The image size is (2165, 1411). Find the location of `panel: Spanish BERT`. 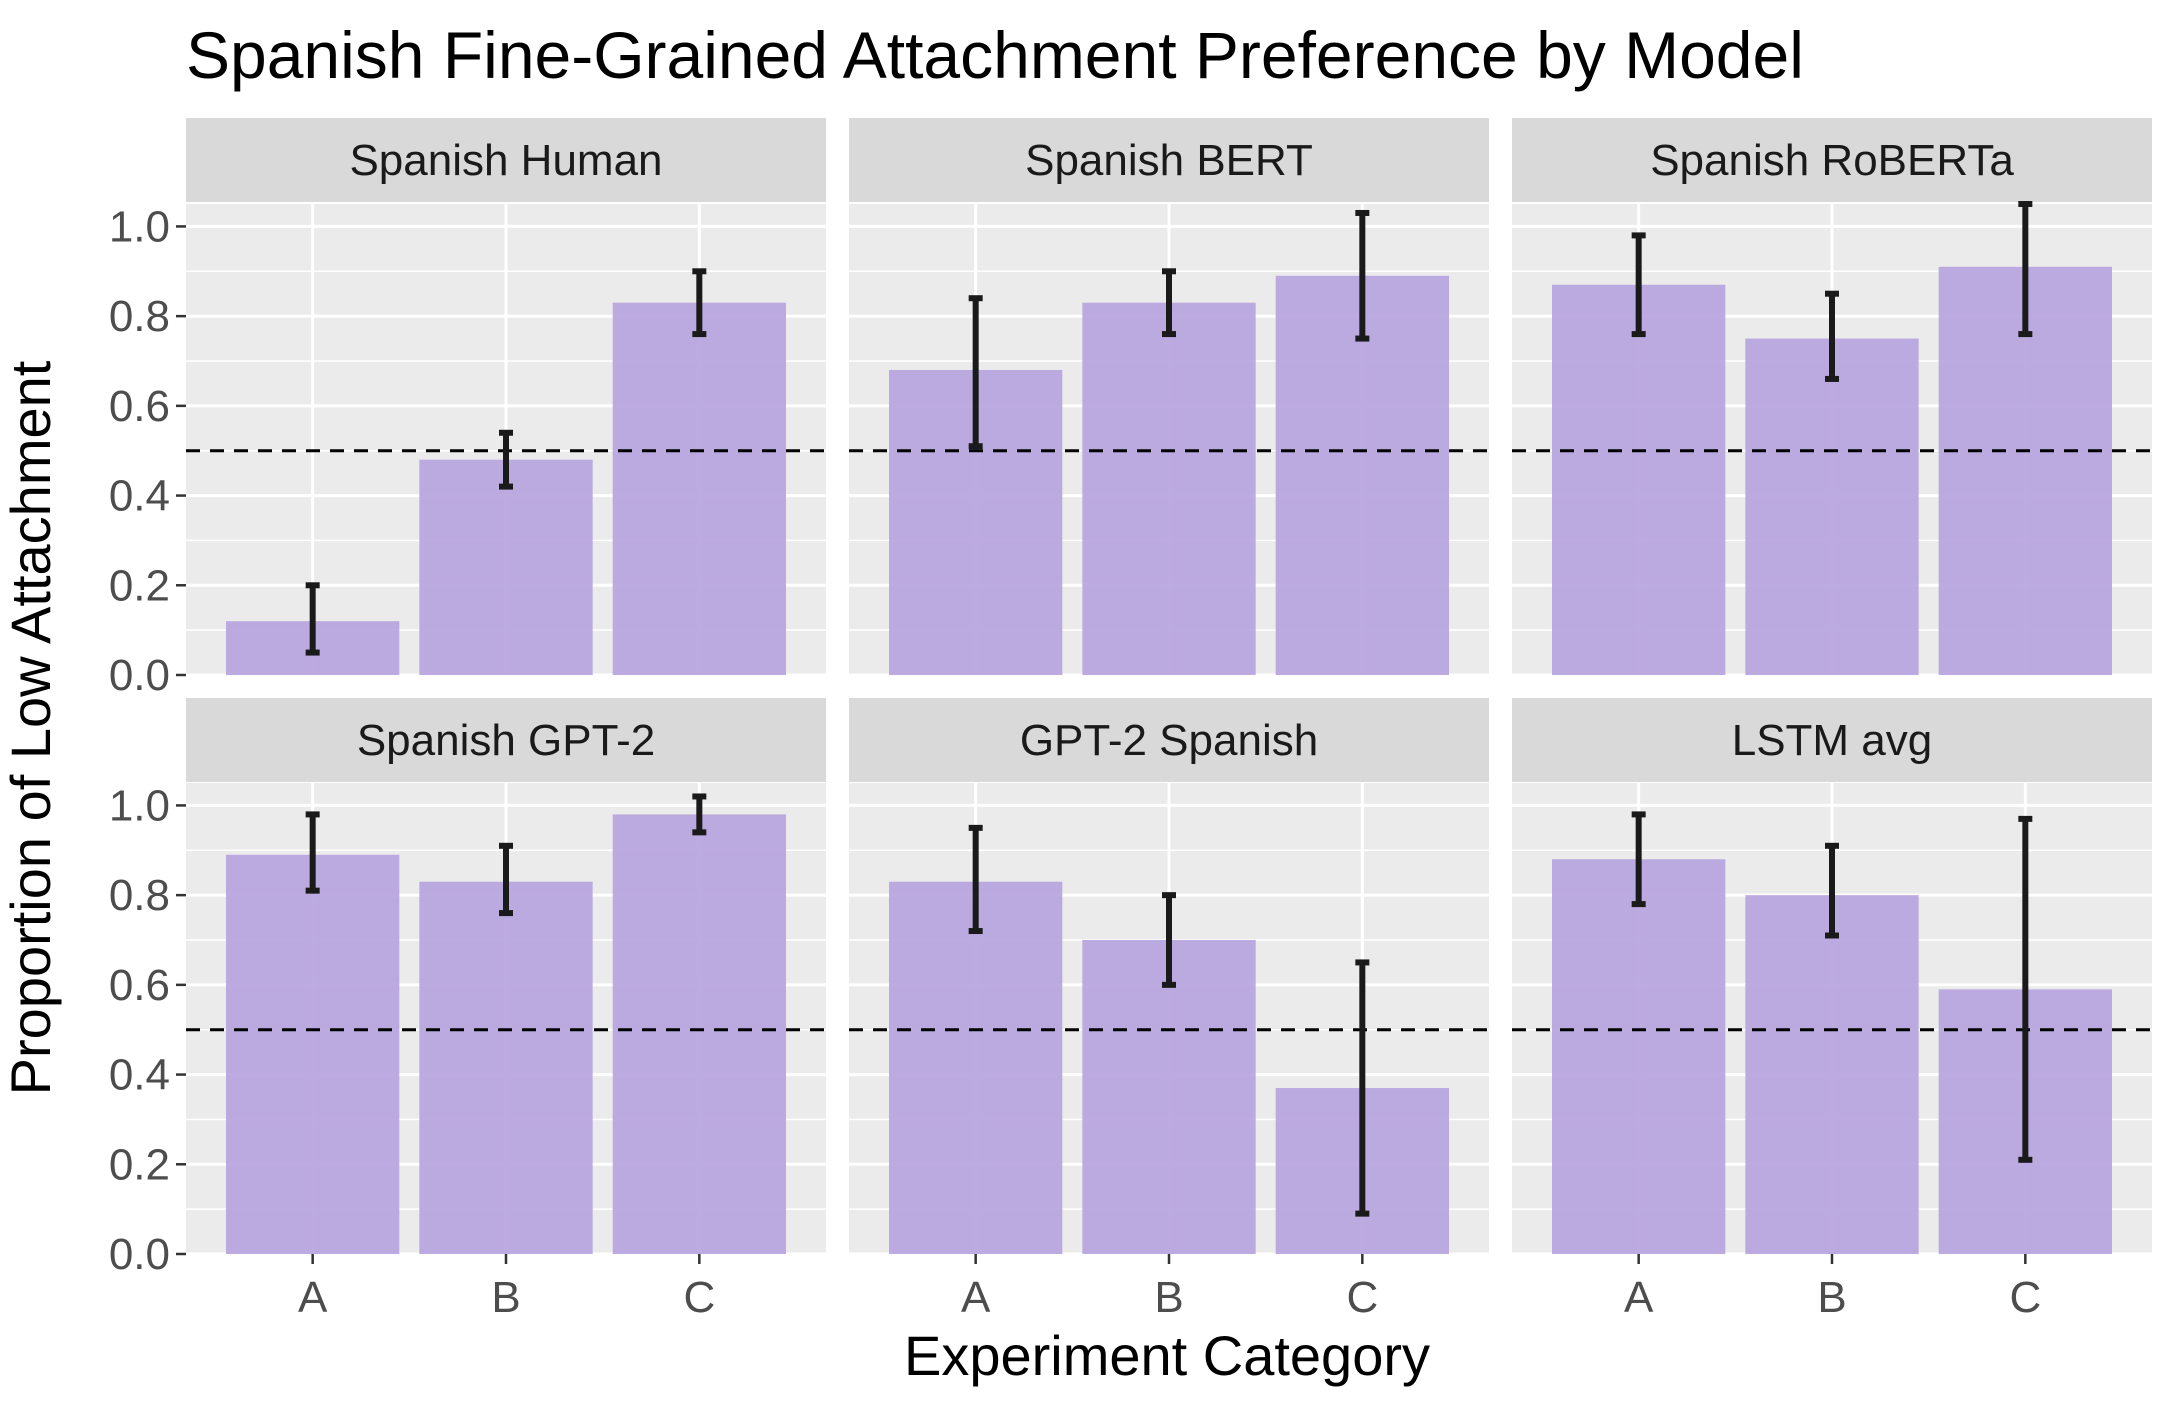

panel: Spanish BERT is located at coordinates (1169, 397).